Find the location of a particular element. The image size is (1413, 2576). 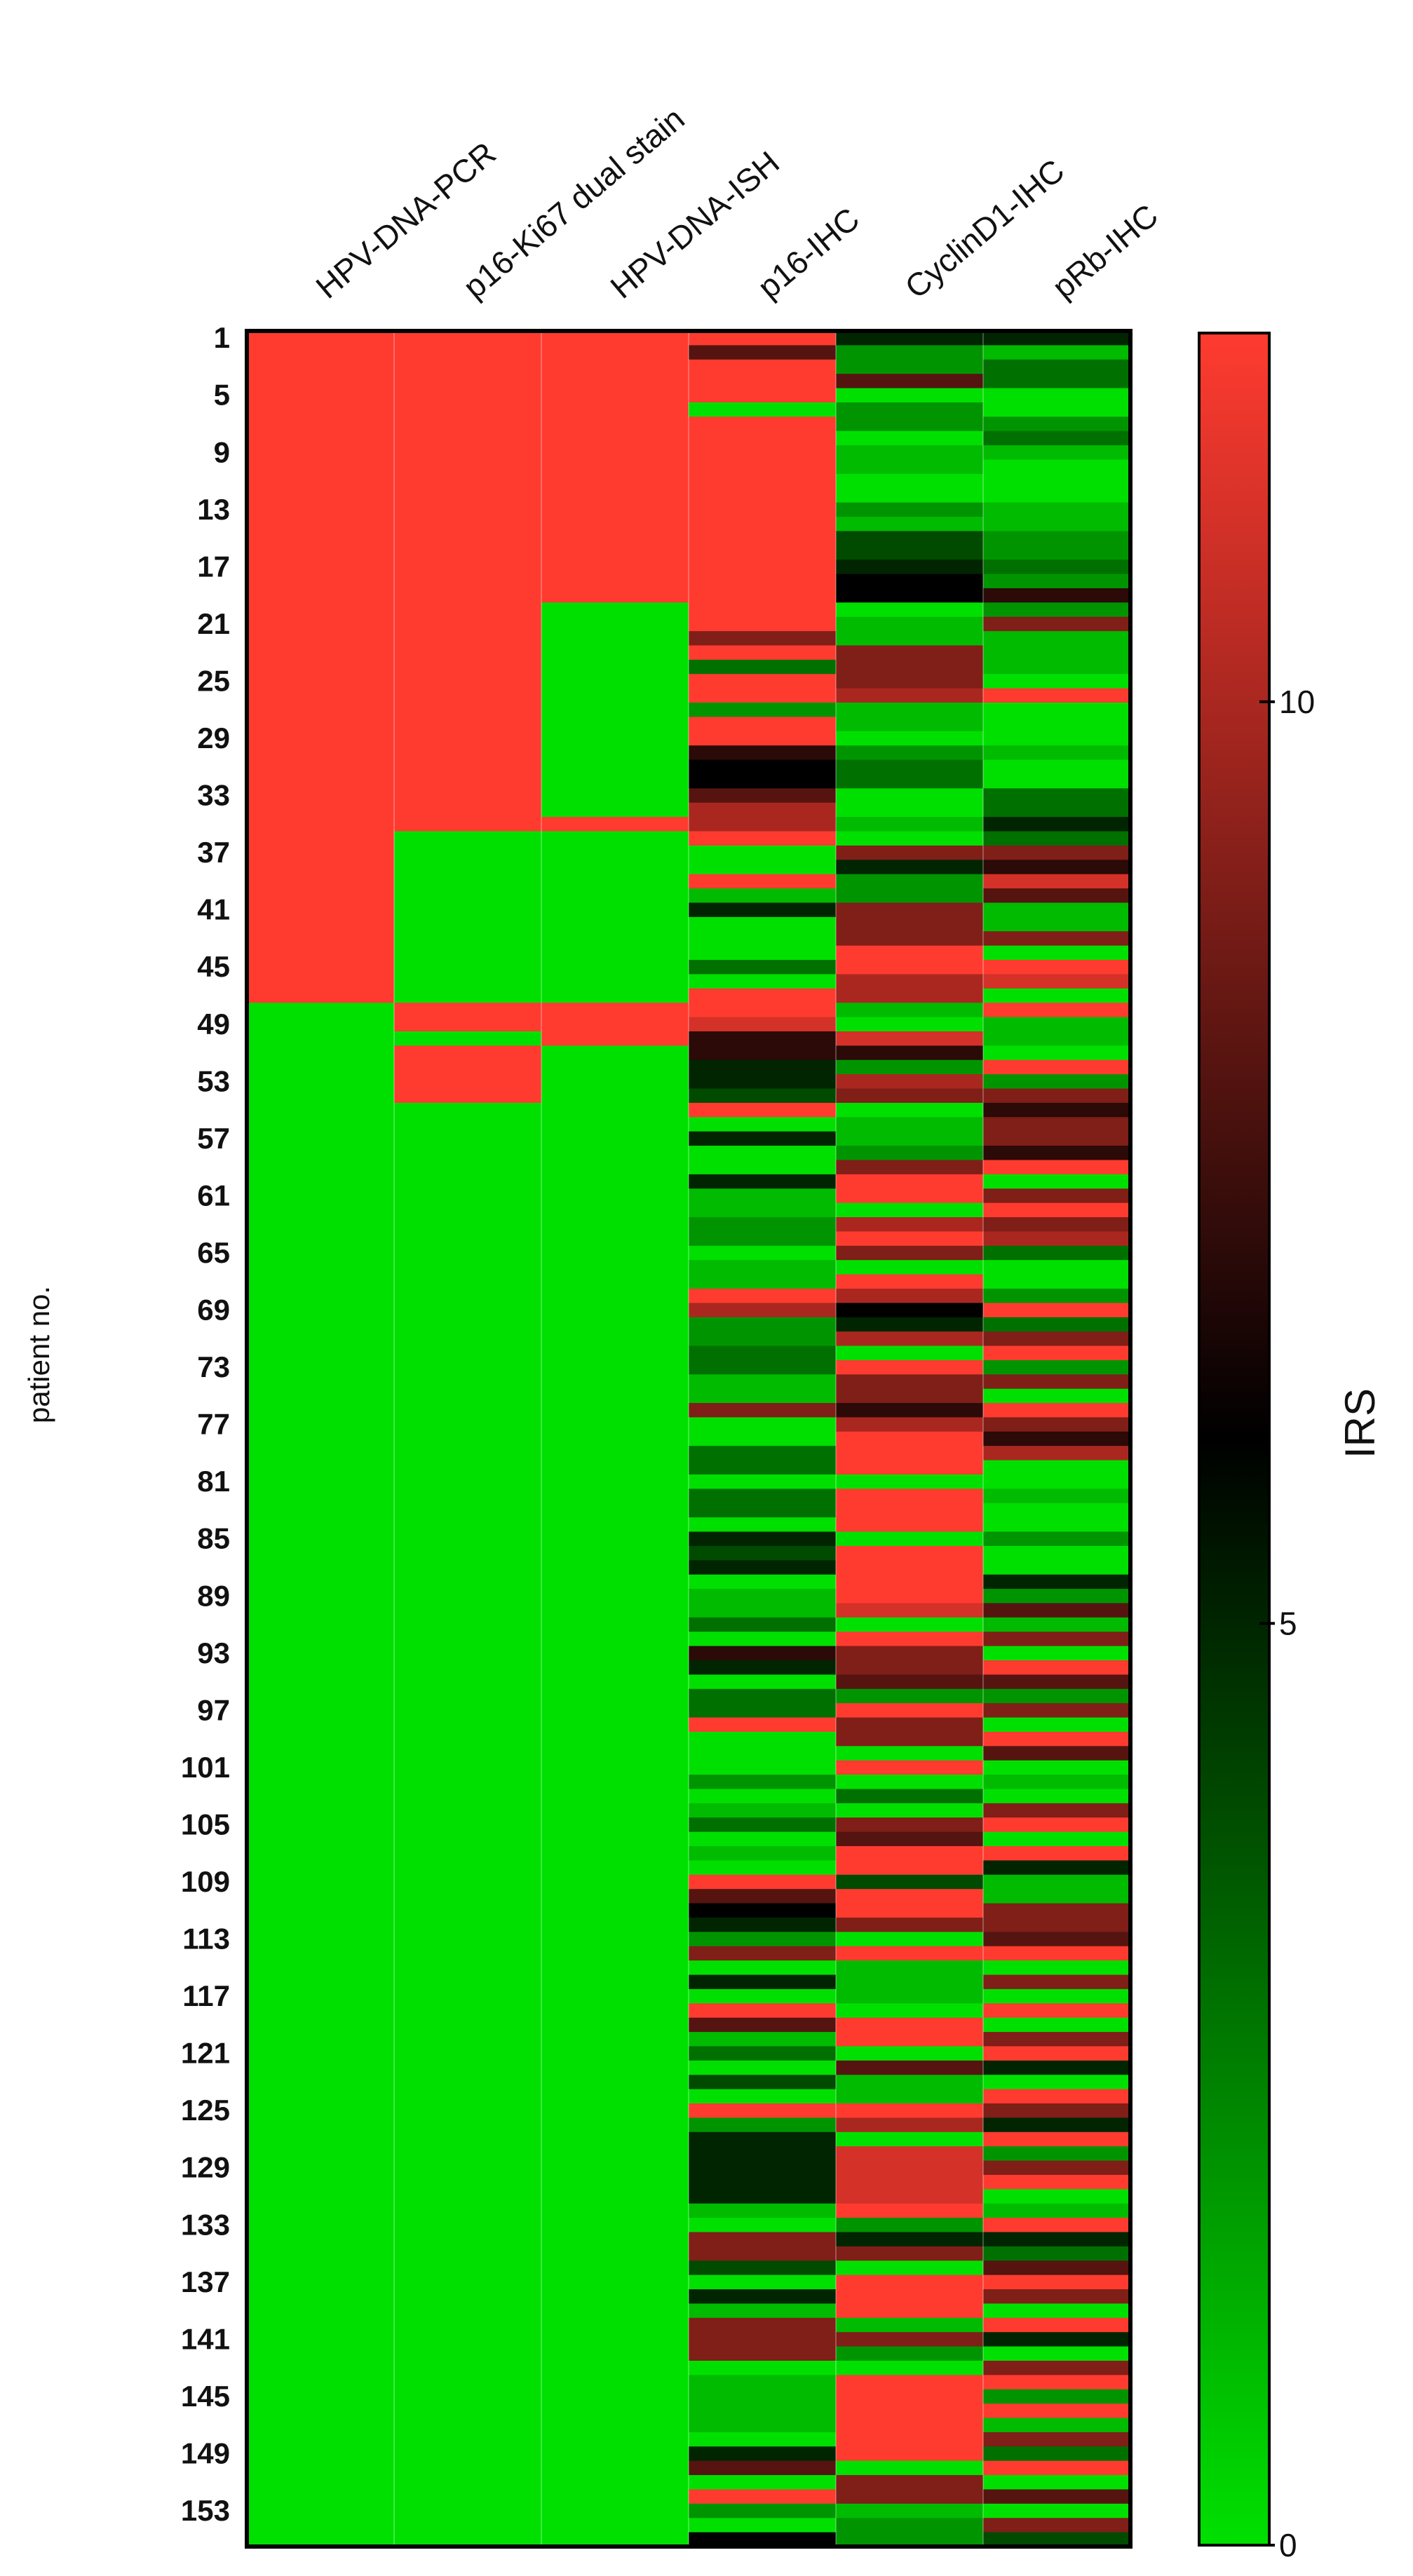

column-label-cyclind1-ihc: CyclinD1-IHC is located at coordinates (985, 229).